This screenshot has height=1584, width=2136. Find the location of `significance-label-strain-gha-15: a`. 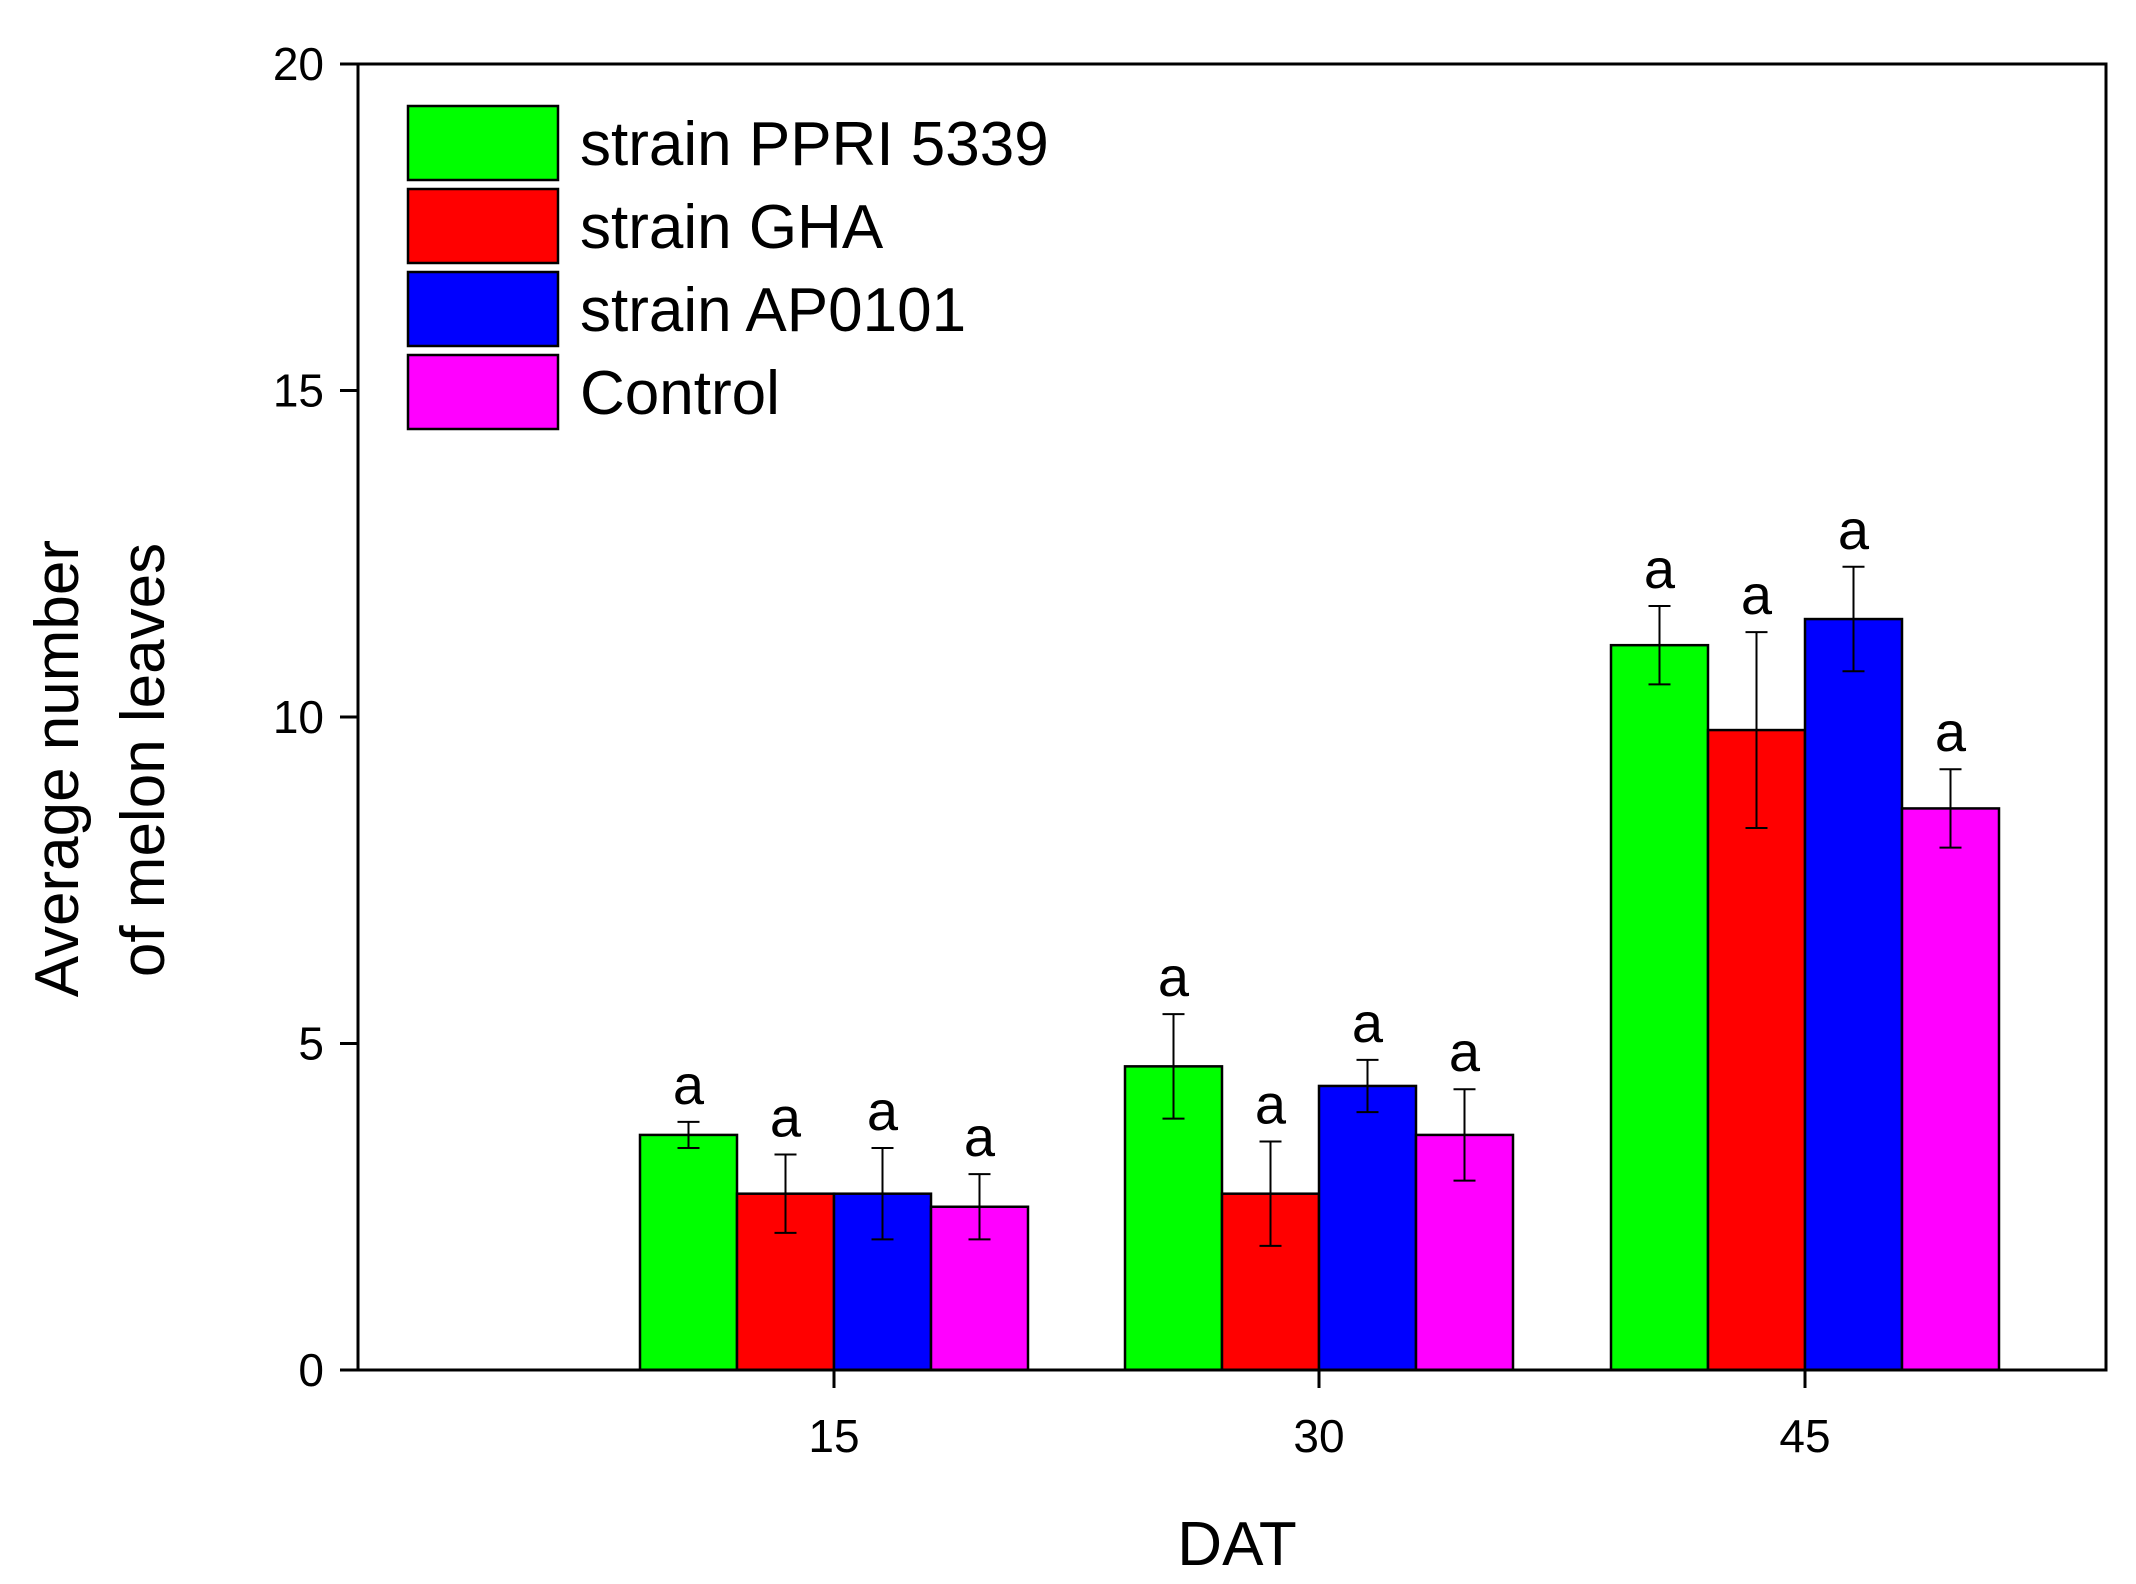

significance-label-strain-gha-15: a is located at coordinates (786, 1117).